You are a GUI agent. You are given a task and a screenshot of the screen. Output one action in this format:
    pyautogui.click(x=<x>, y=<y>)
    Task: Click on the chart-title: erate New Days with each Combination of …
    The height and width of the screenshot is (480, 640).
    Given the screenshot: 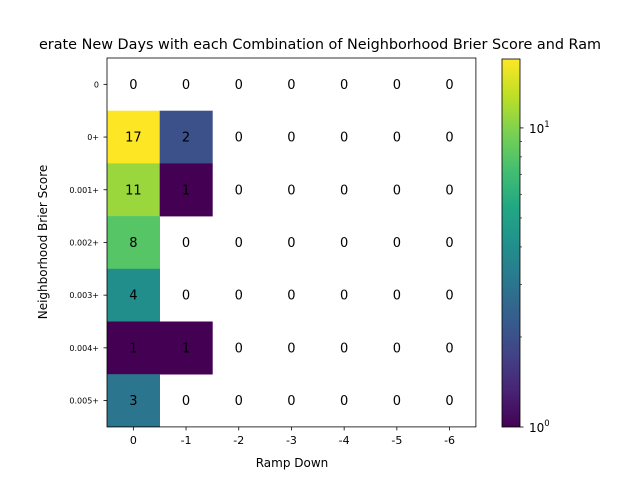 What is the action you would take?
    pyautogui.click(x=320, y=45)
    